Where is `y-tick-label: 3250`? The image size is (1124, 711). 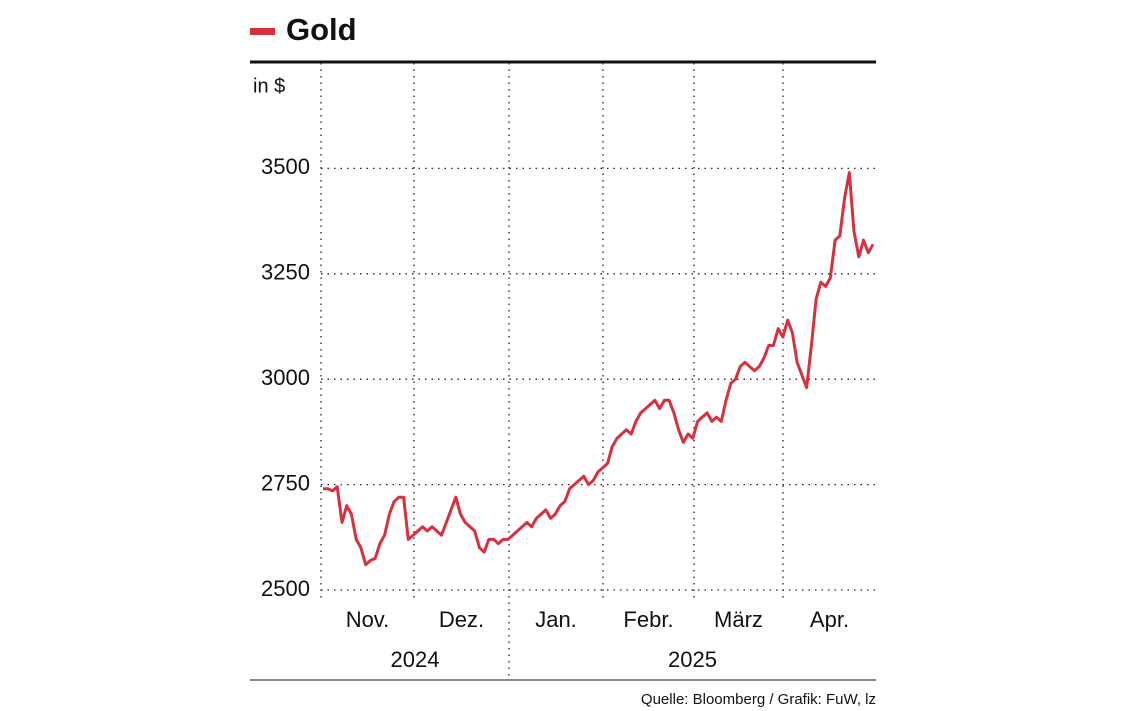 y-tick-label: 3250 is located at coordinates (285, 272).